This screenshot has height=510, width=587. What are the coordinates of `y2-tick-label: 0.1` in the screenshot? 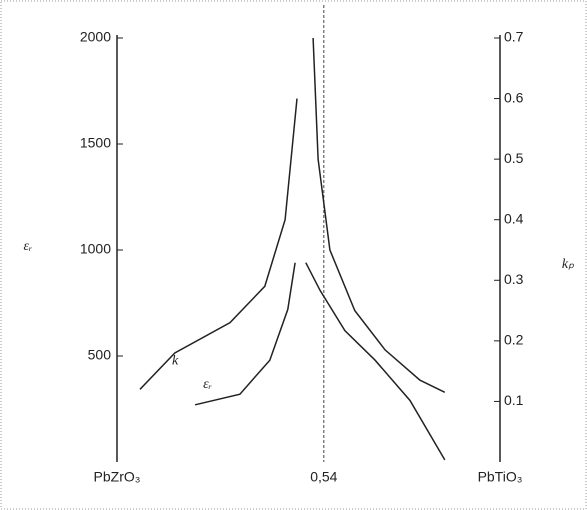 It's located at (514, 400).